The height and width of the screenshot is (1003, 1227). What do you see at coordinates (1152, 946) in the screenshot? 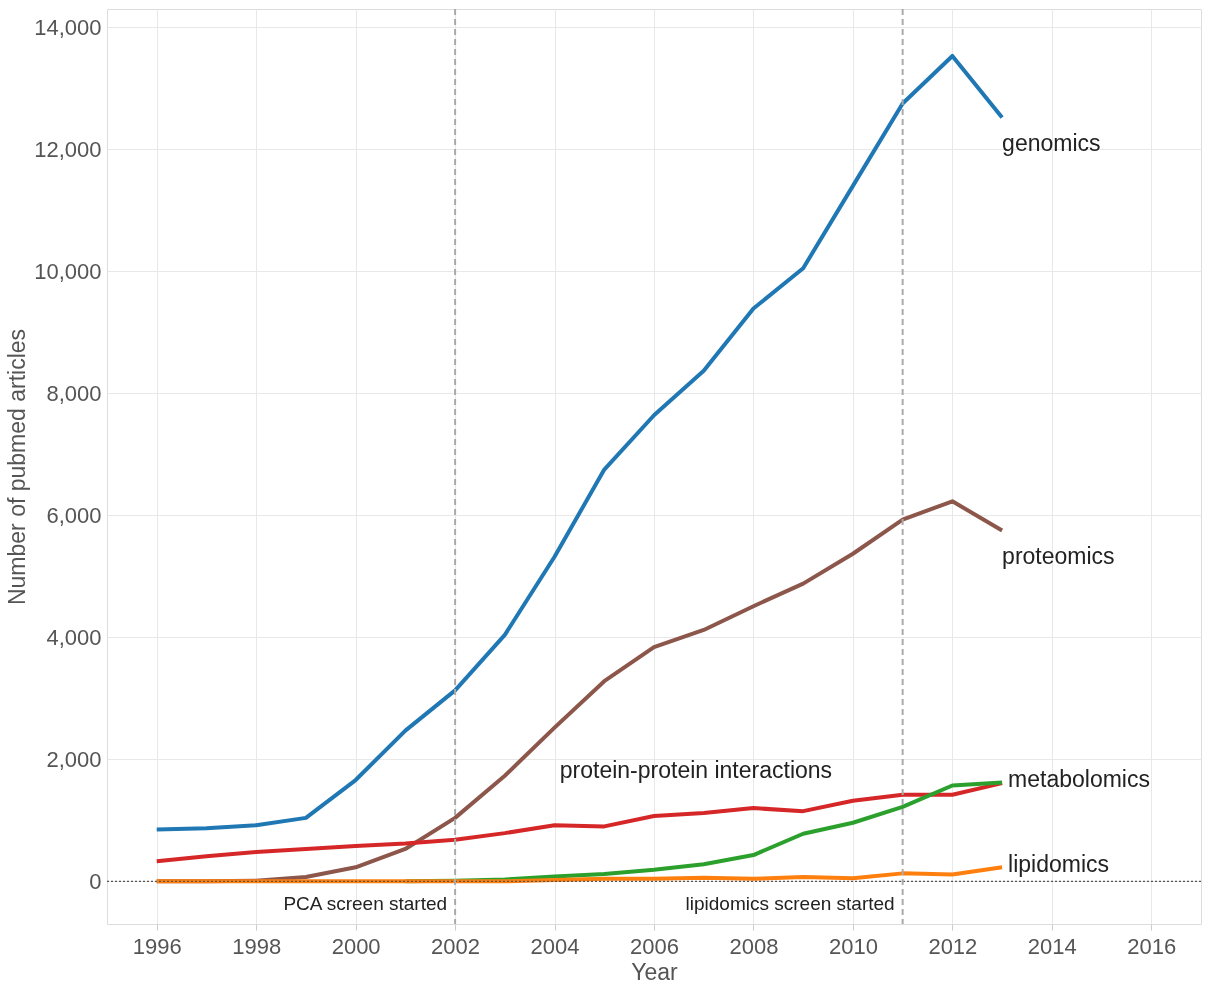
I see `x-tick-label: 2016` at bounding box center [1152, 946].